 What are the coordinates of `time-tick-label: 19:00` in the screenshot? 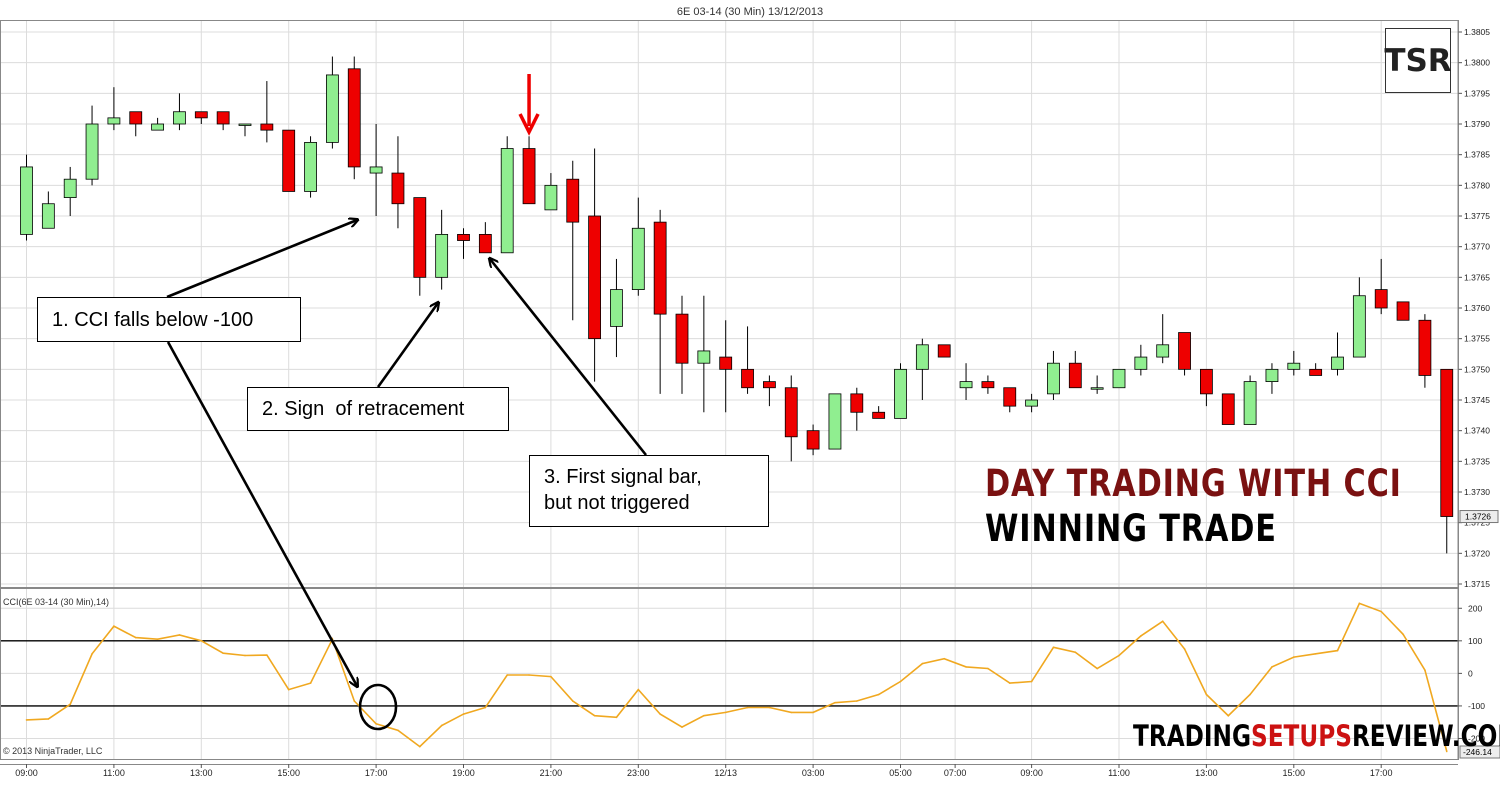 It's located at (463, 773).